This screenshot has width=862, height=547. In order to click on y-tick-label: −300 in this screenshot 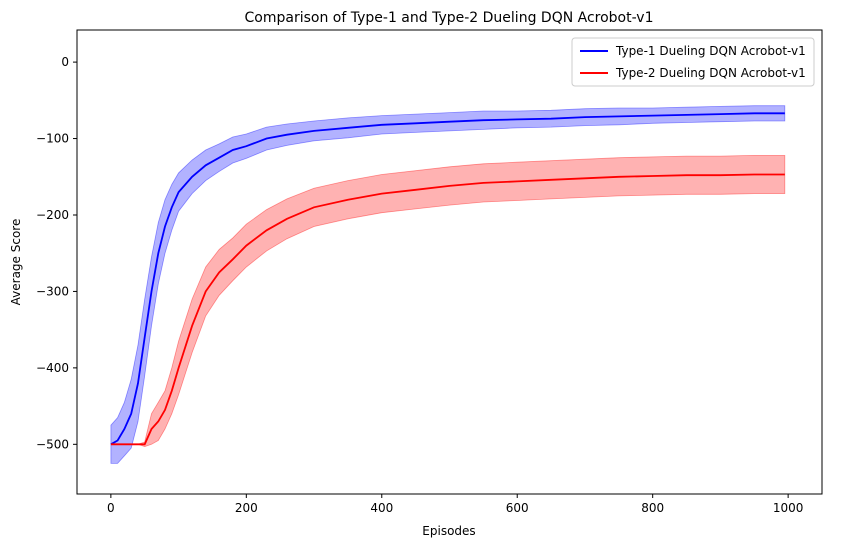, I will do `click(52, 291)`.